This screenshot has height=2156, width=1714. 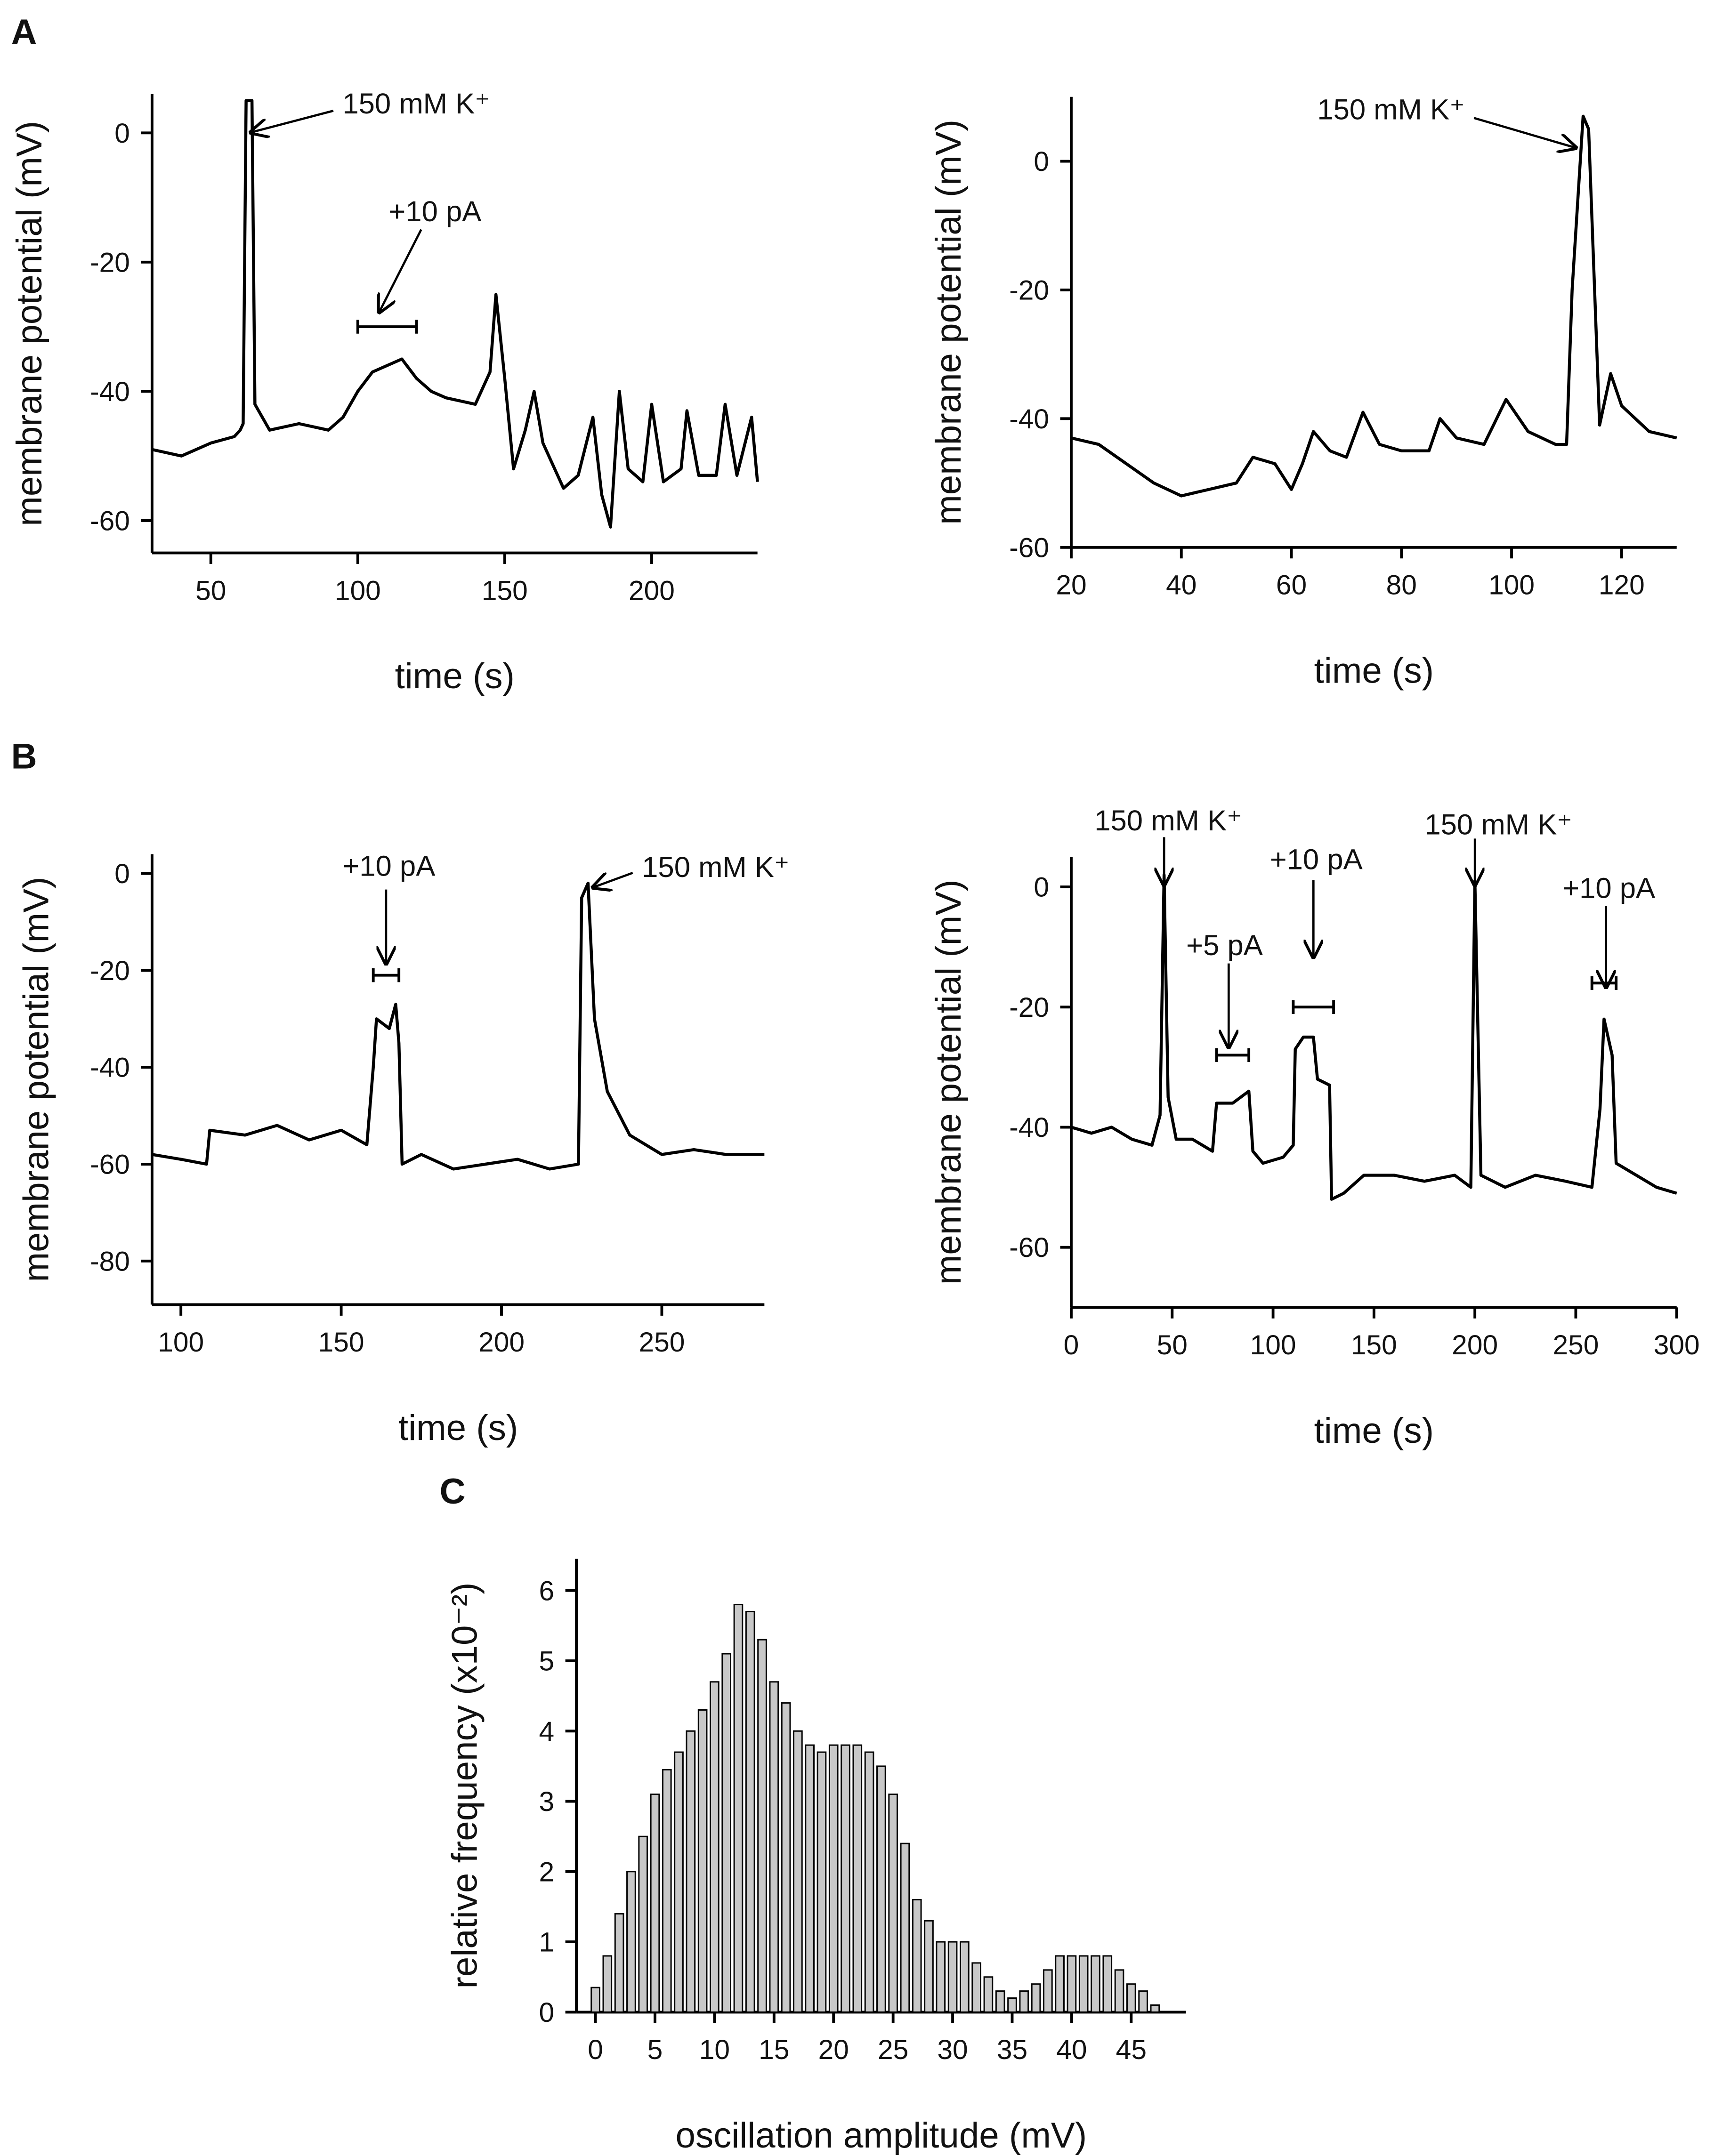 I want to click on y-axis-label: relative frequency (x10⁻²), so click(x=465, y=1785).